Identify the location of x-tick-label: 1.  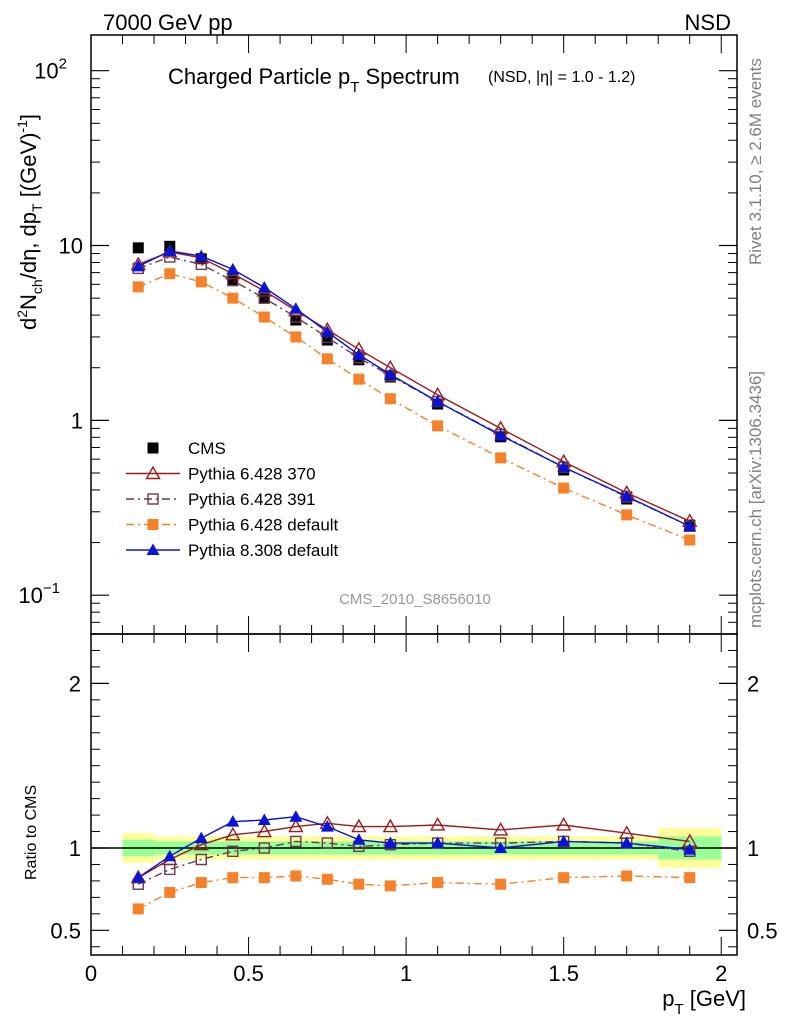
(406, 973).